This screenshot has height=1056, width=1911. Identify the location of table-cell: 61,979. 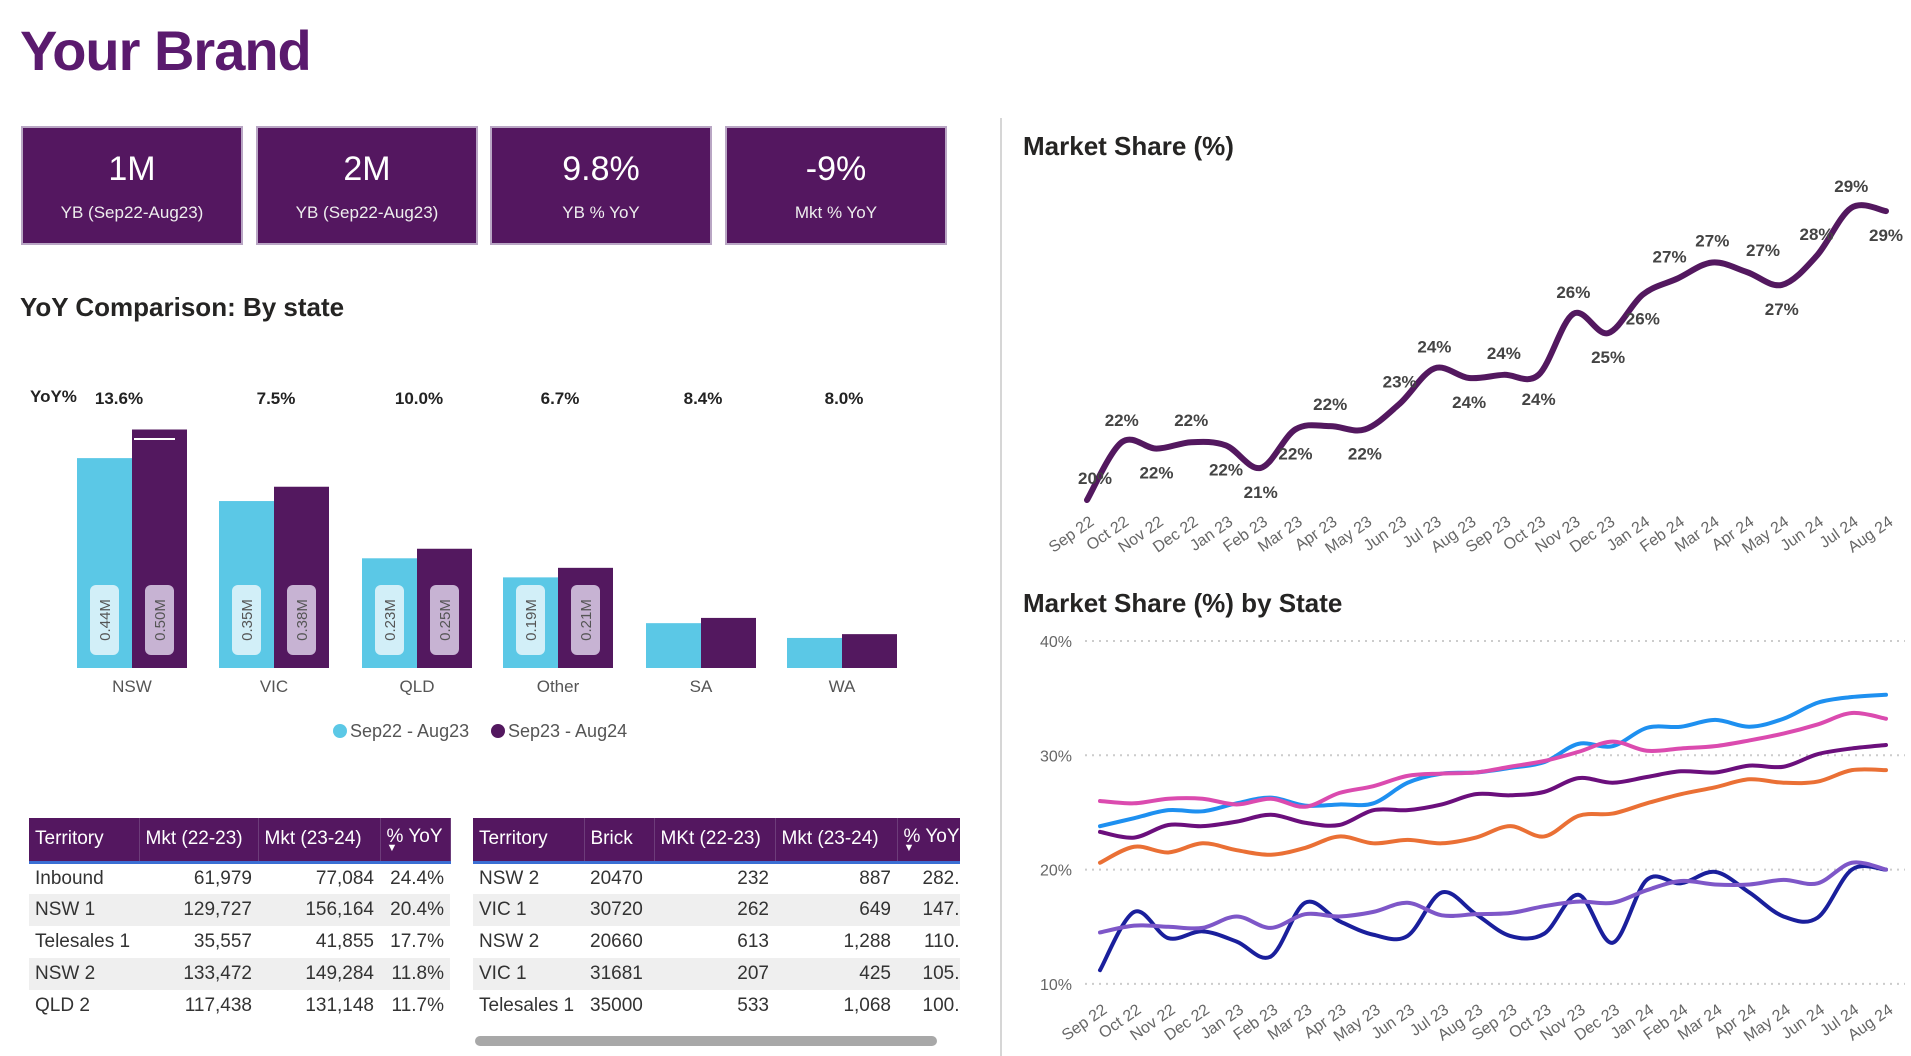
(222, 878).